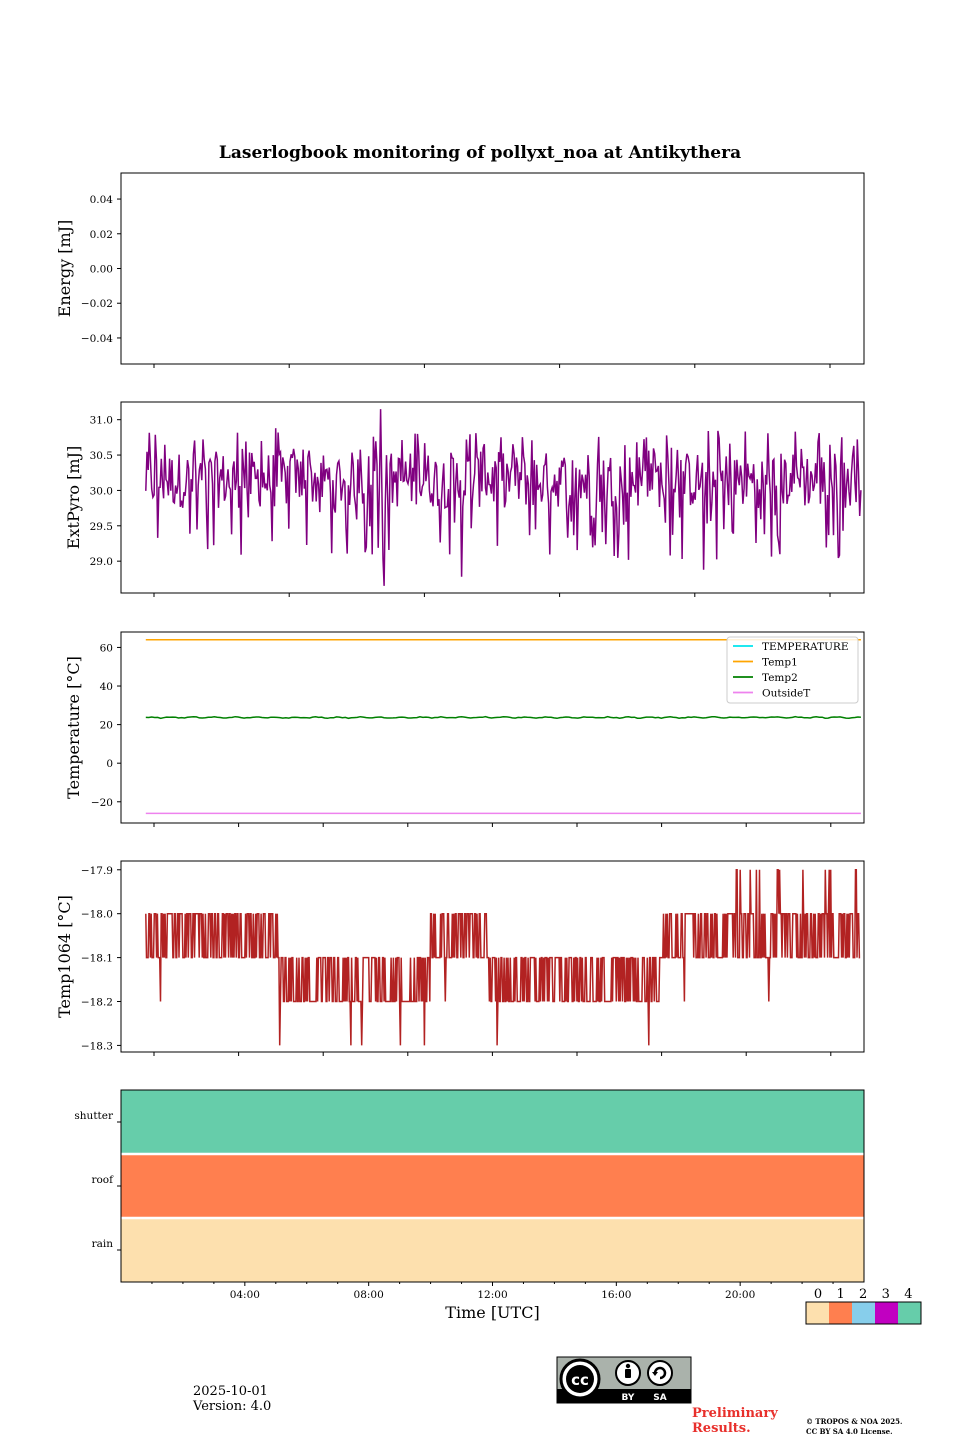 The image size is (960, 1440). What do you see at coordinates (818, 1294) in the screenshot?
I see `colorbar-tick-label: 0` at bounding box center [818, 1294].